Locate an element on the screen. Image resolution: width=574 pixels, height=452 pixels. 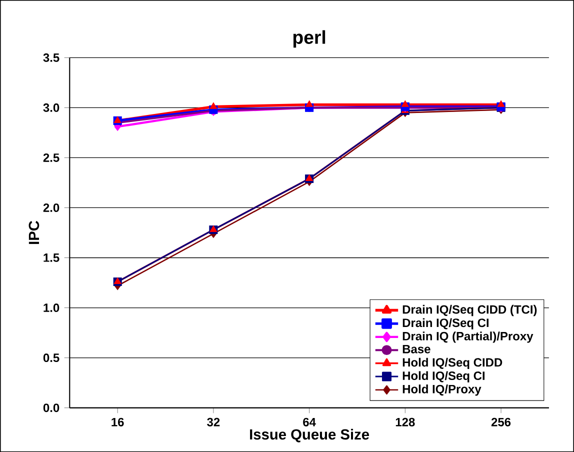
x-tick-label: 64 is located at coordinates (309, 422).